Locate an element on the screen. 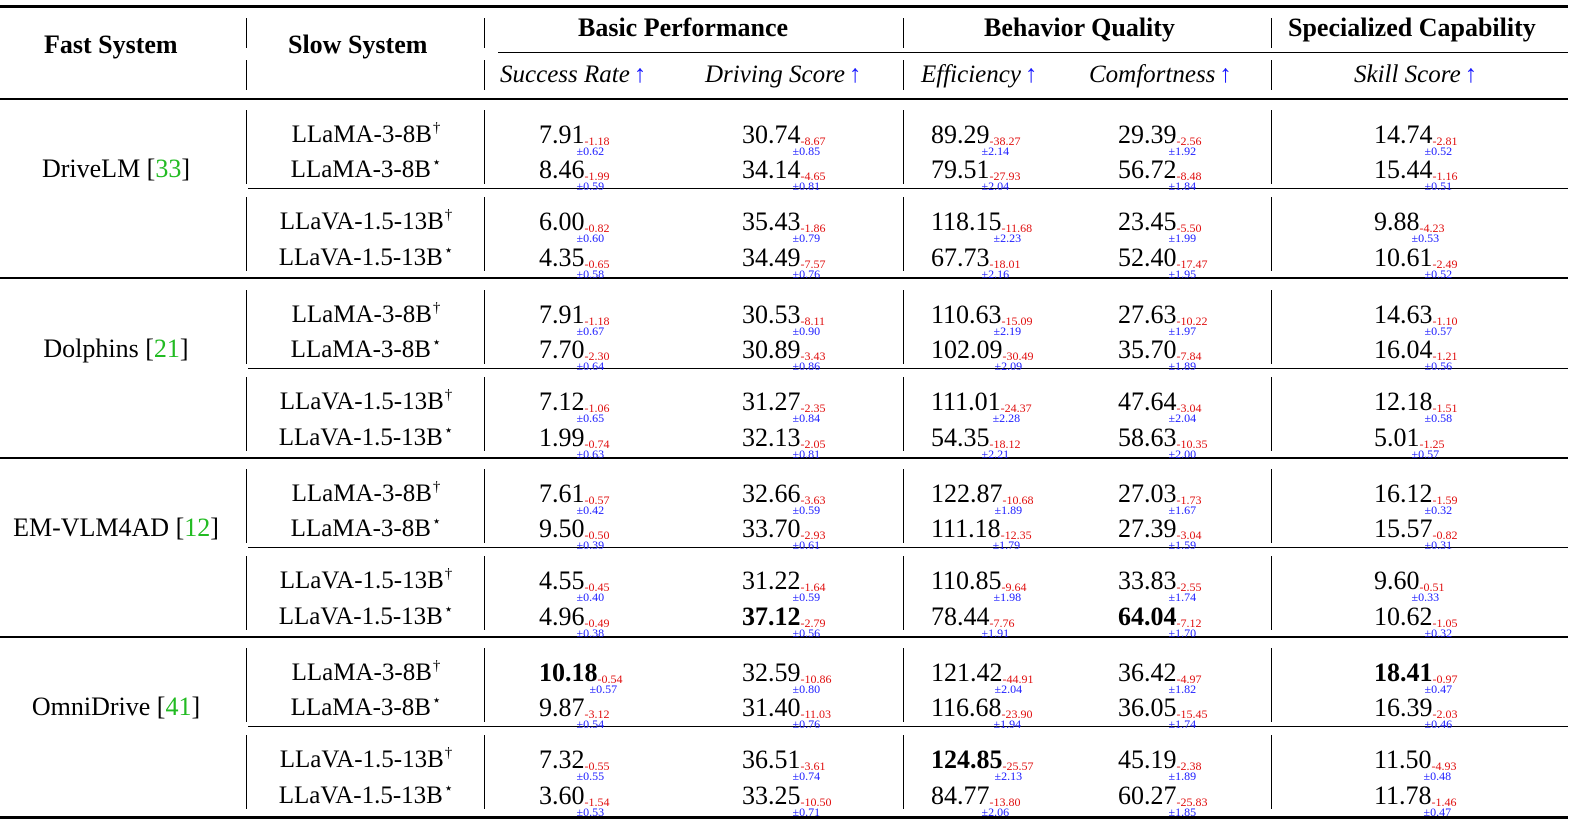  metric-std: ±2.13 is located at coordinates (1008, 776).